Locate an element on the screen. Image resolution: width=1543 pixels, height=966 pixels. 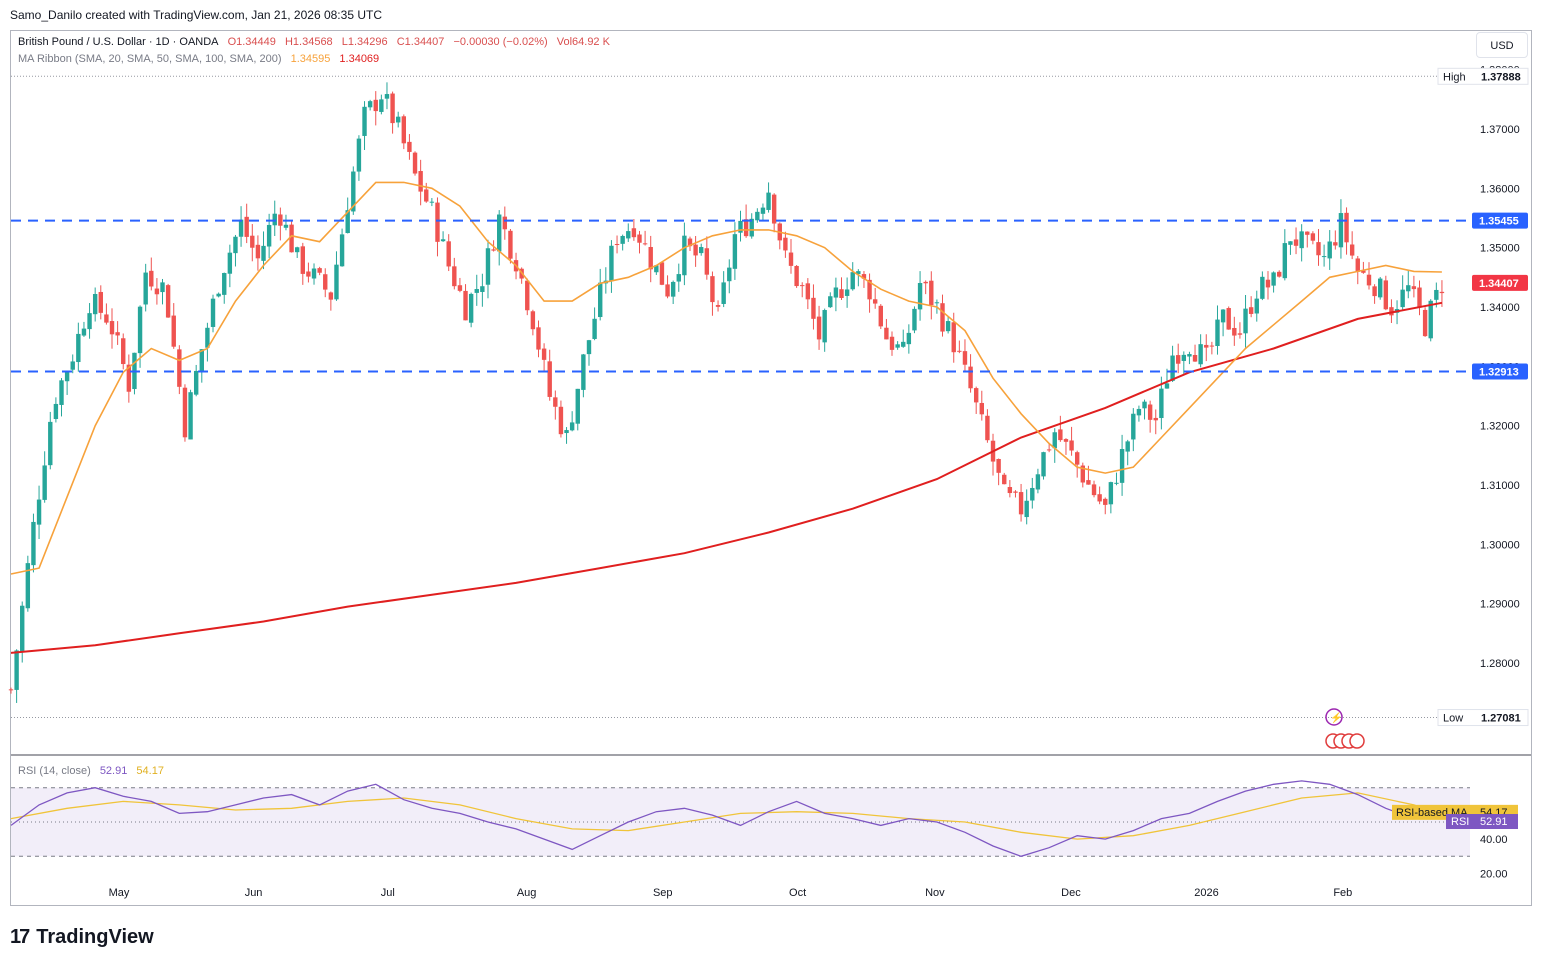
footer-logo: 17 TradingView is located at coordinates (82, 937).